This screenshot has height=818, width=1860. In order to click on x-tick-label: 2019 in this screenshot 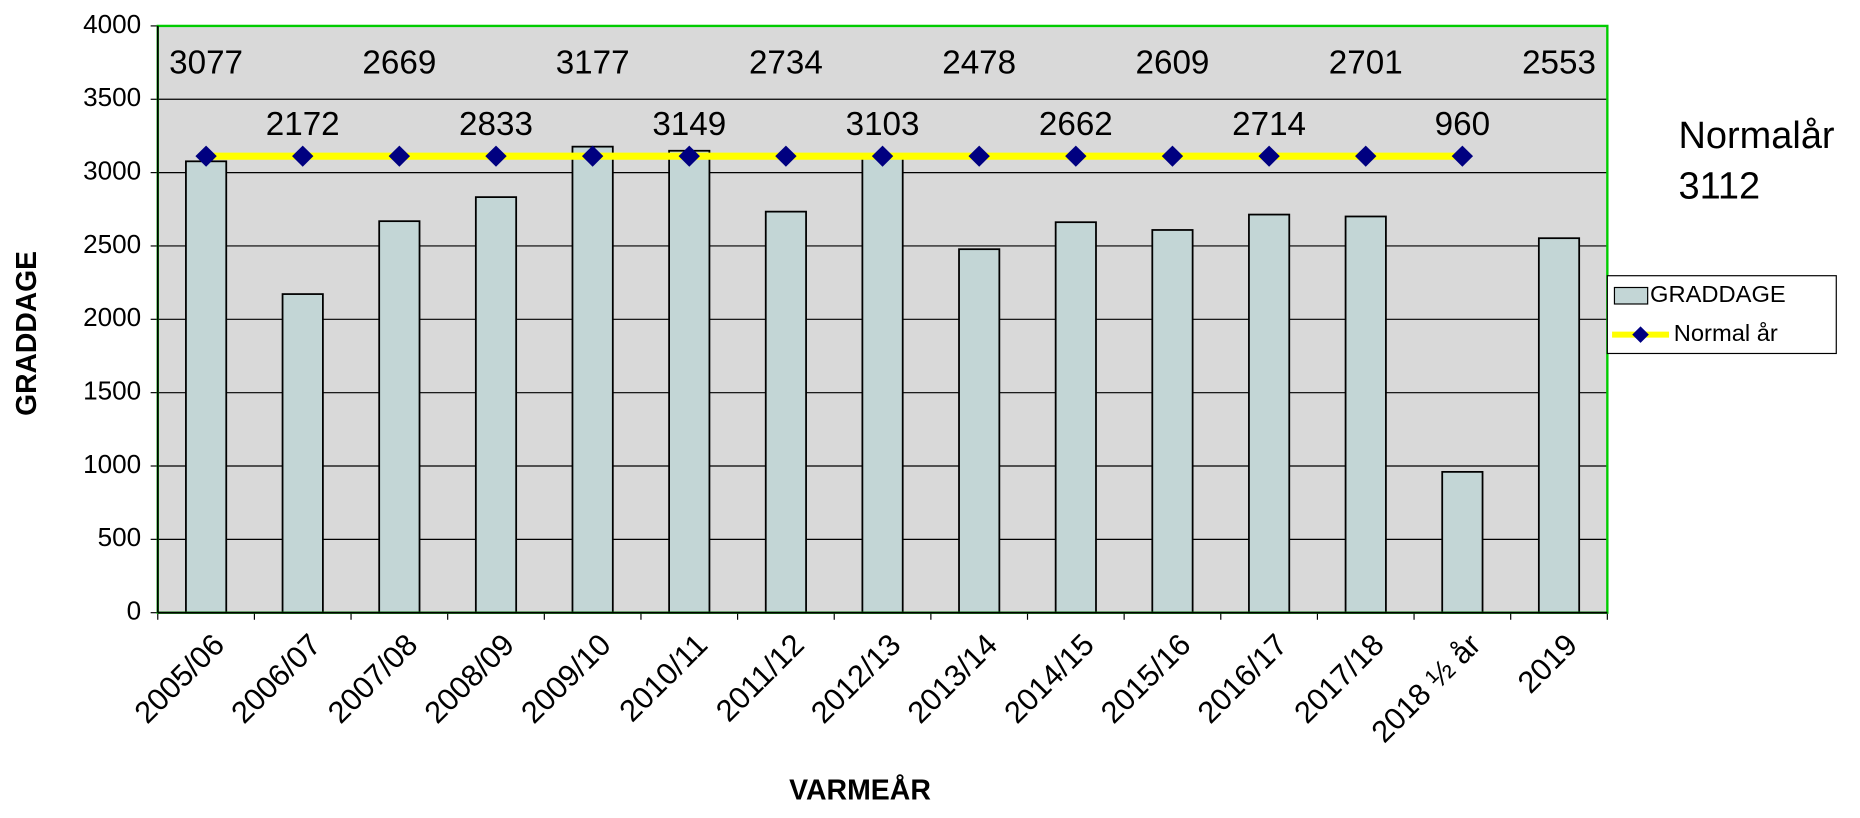, I will do `click(1547, 663)`.